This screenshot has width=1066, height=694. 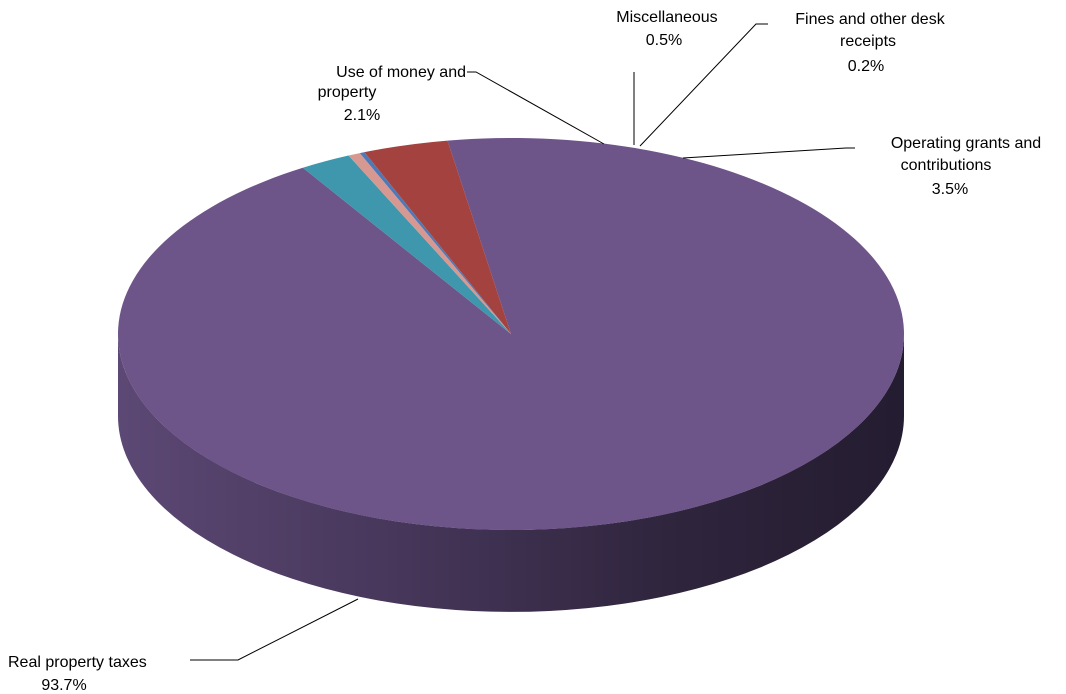 I want to click on slice-value-label-0: 93.7%, so click(x=63, y=685).